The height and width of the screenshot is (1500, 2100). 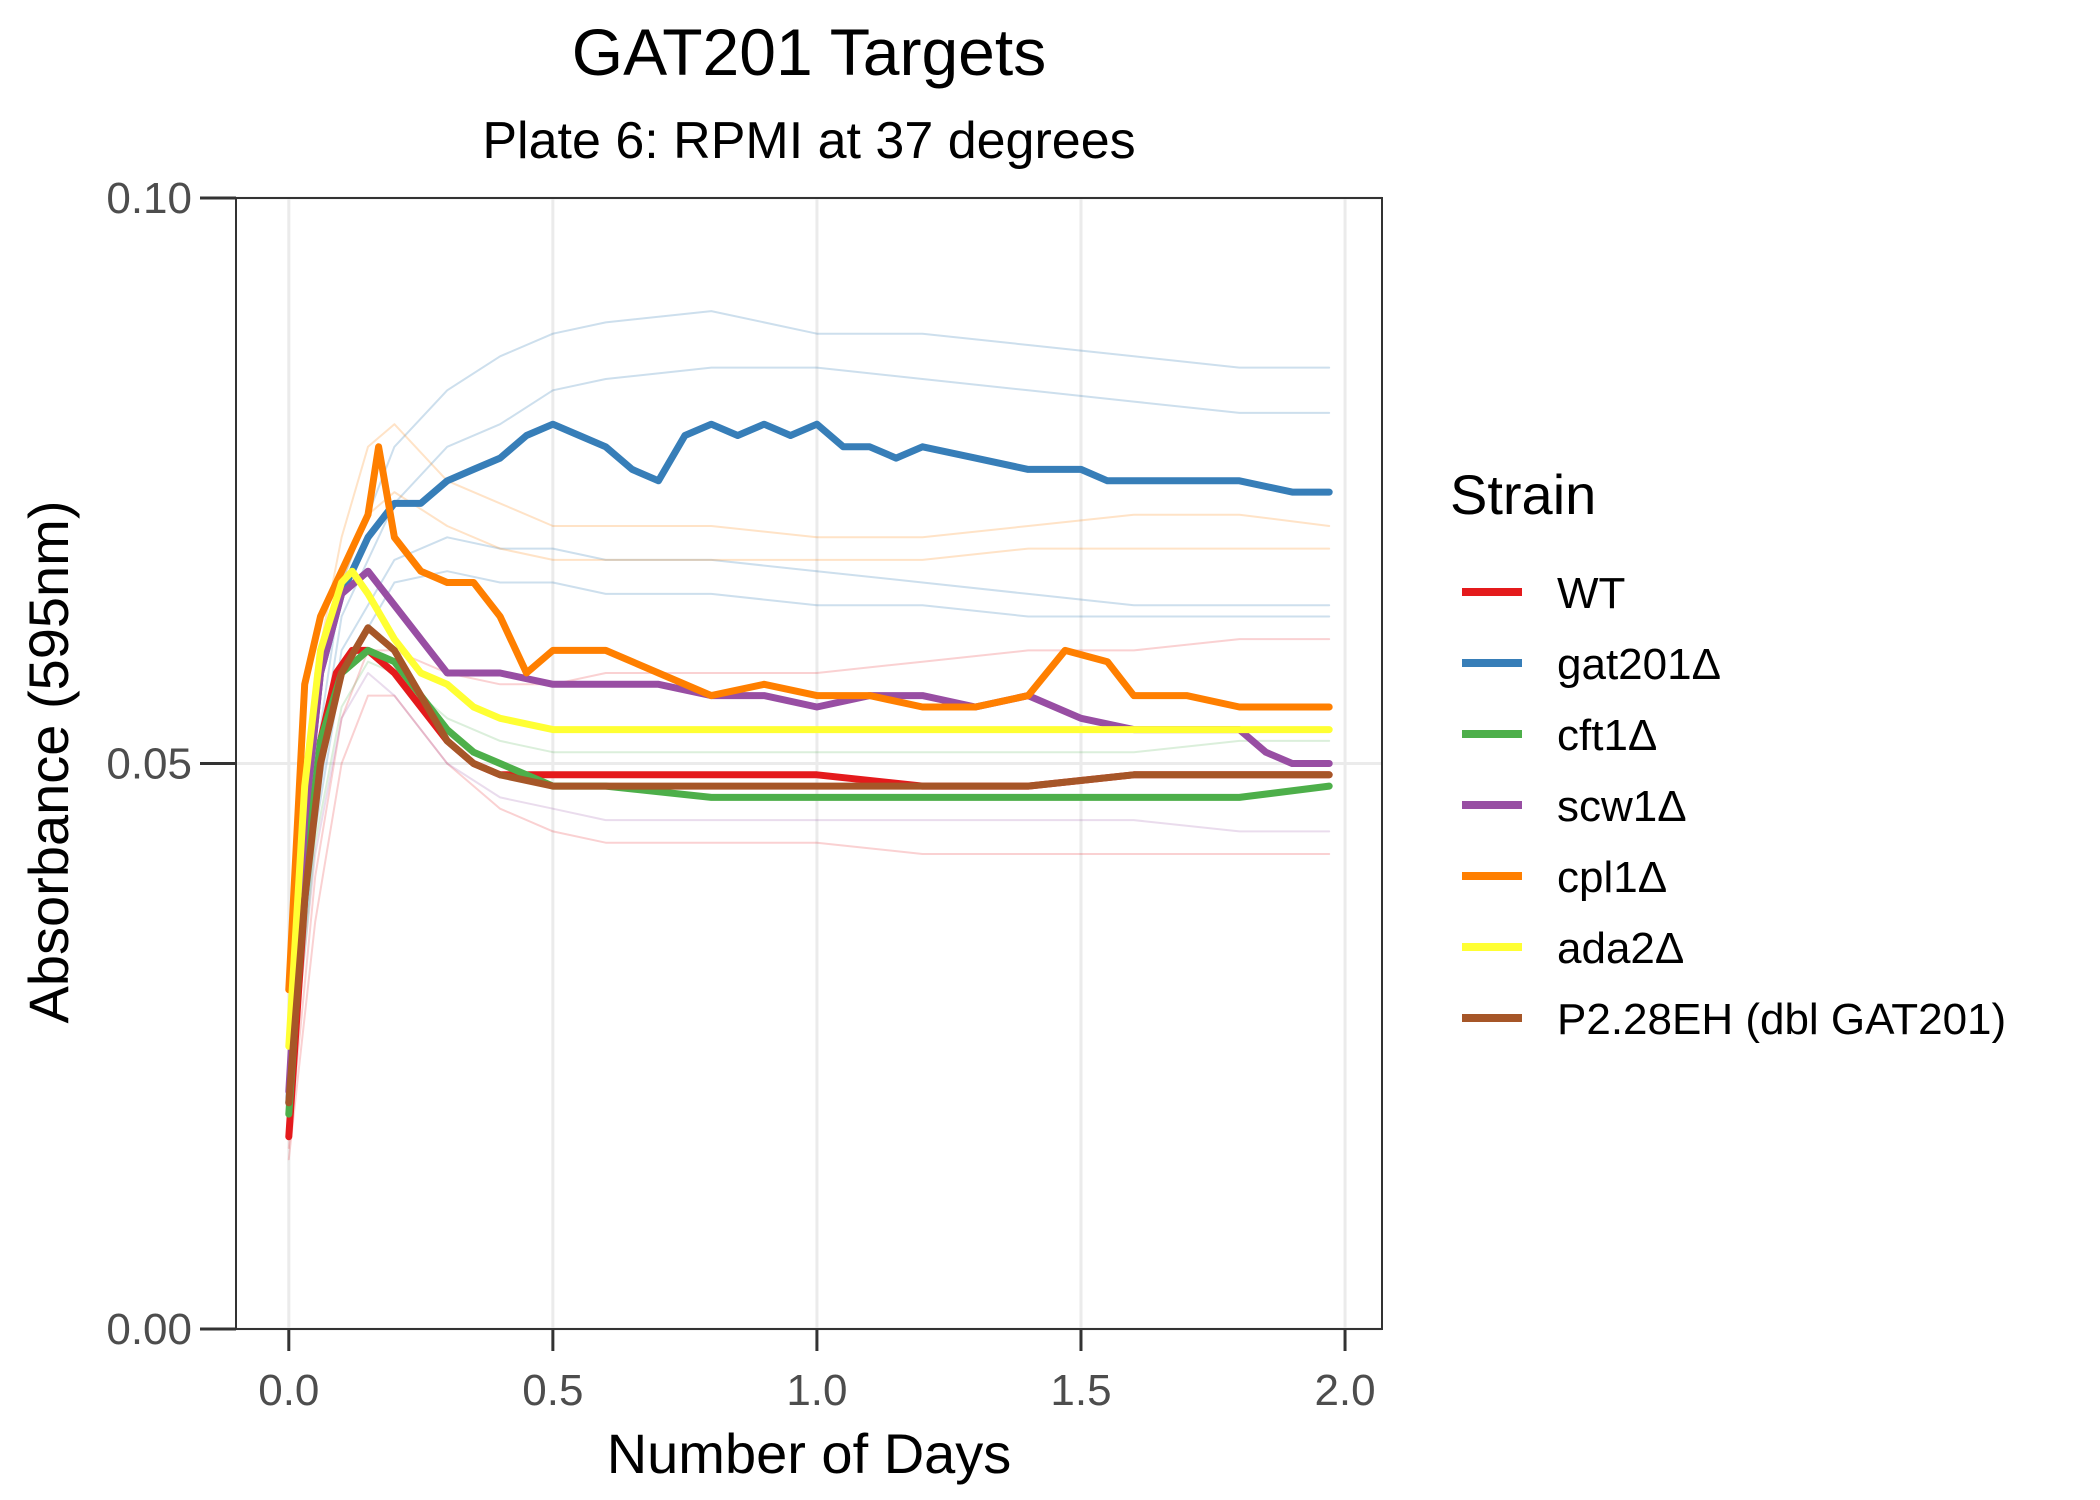 What do you see at coordinates (149, 764) in the screenshot?
I see `y-tick-label: 0.05` at bounding box center [149, 764].